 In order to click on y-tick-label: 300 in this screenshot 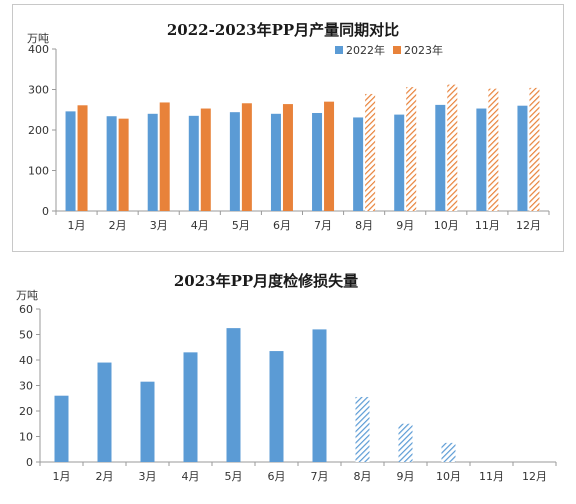, I will do `click(38, 90)`.